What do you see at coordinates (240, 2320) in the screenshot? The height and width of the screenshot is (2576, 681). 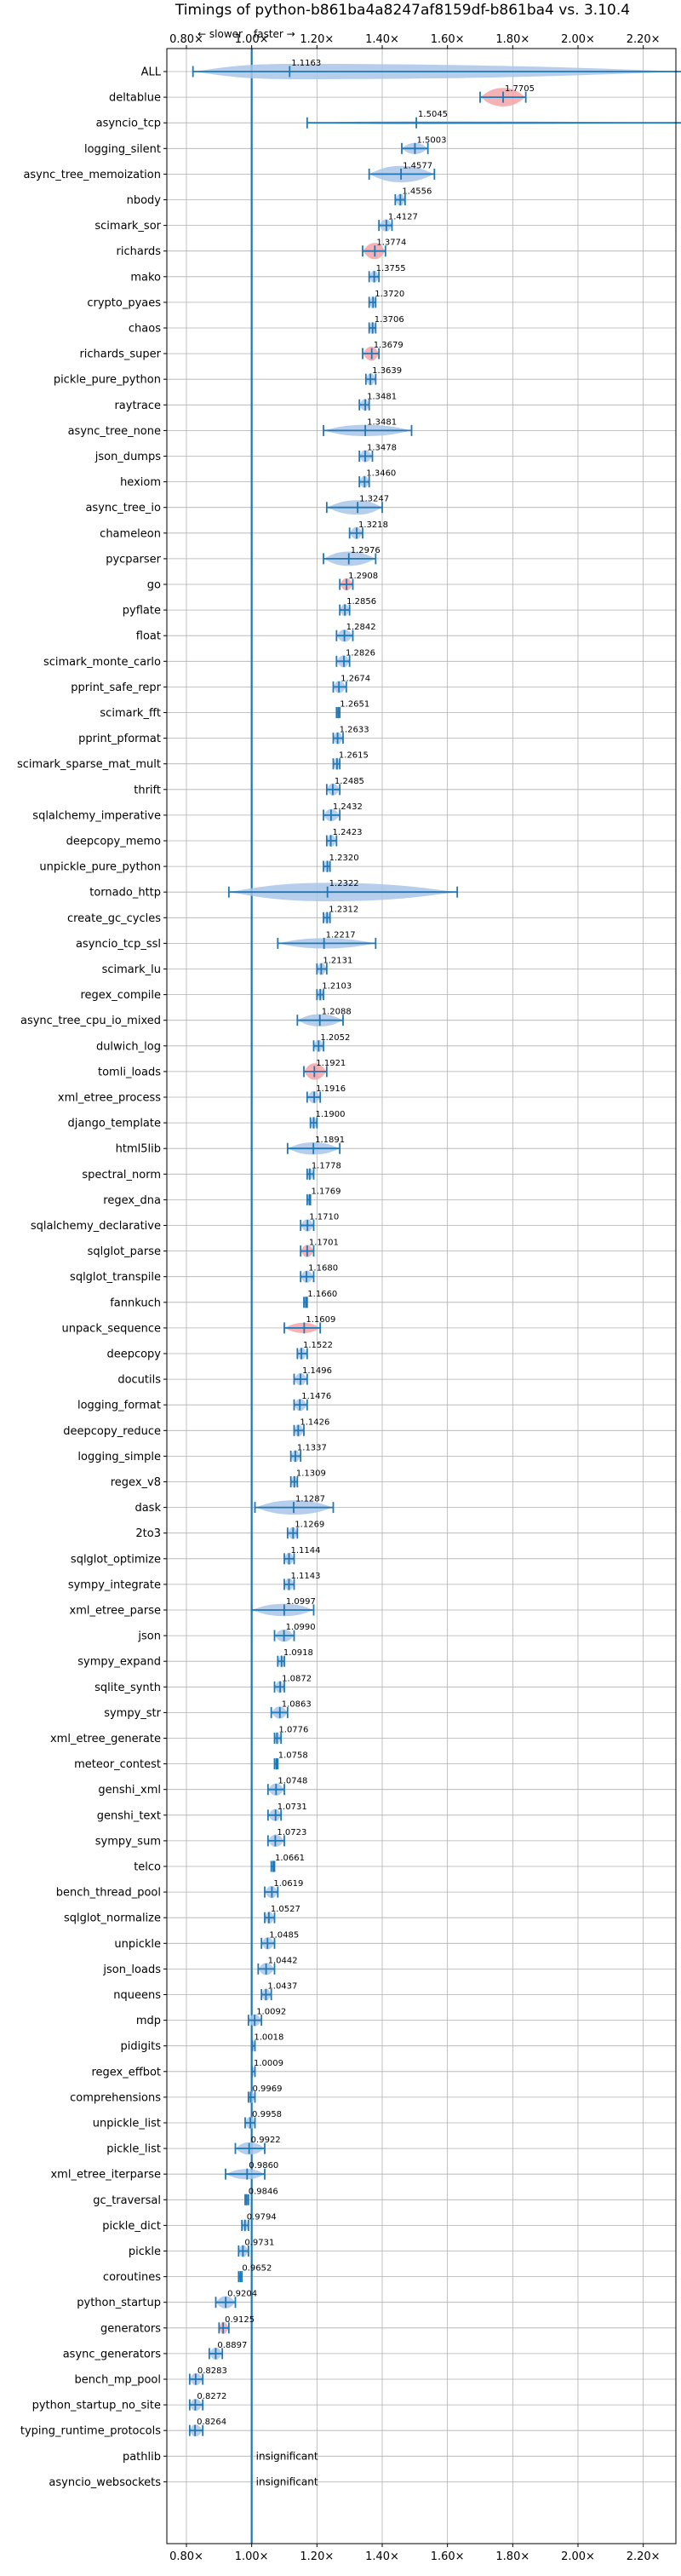 I see `value-label: 0.9125` at bounding box center [240, 2320].